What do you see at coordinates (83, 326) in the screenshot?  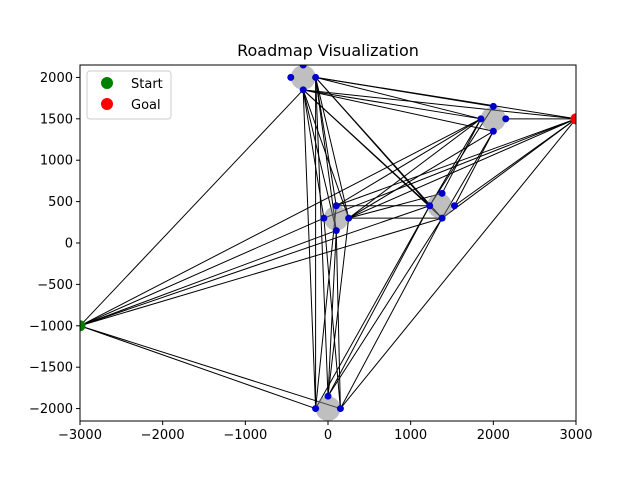 I see `start-point` at bounding box center [83, 326].